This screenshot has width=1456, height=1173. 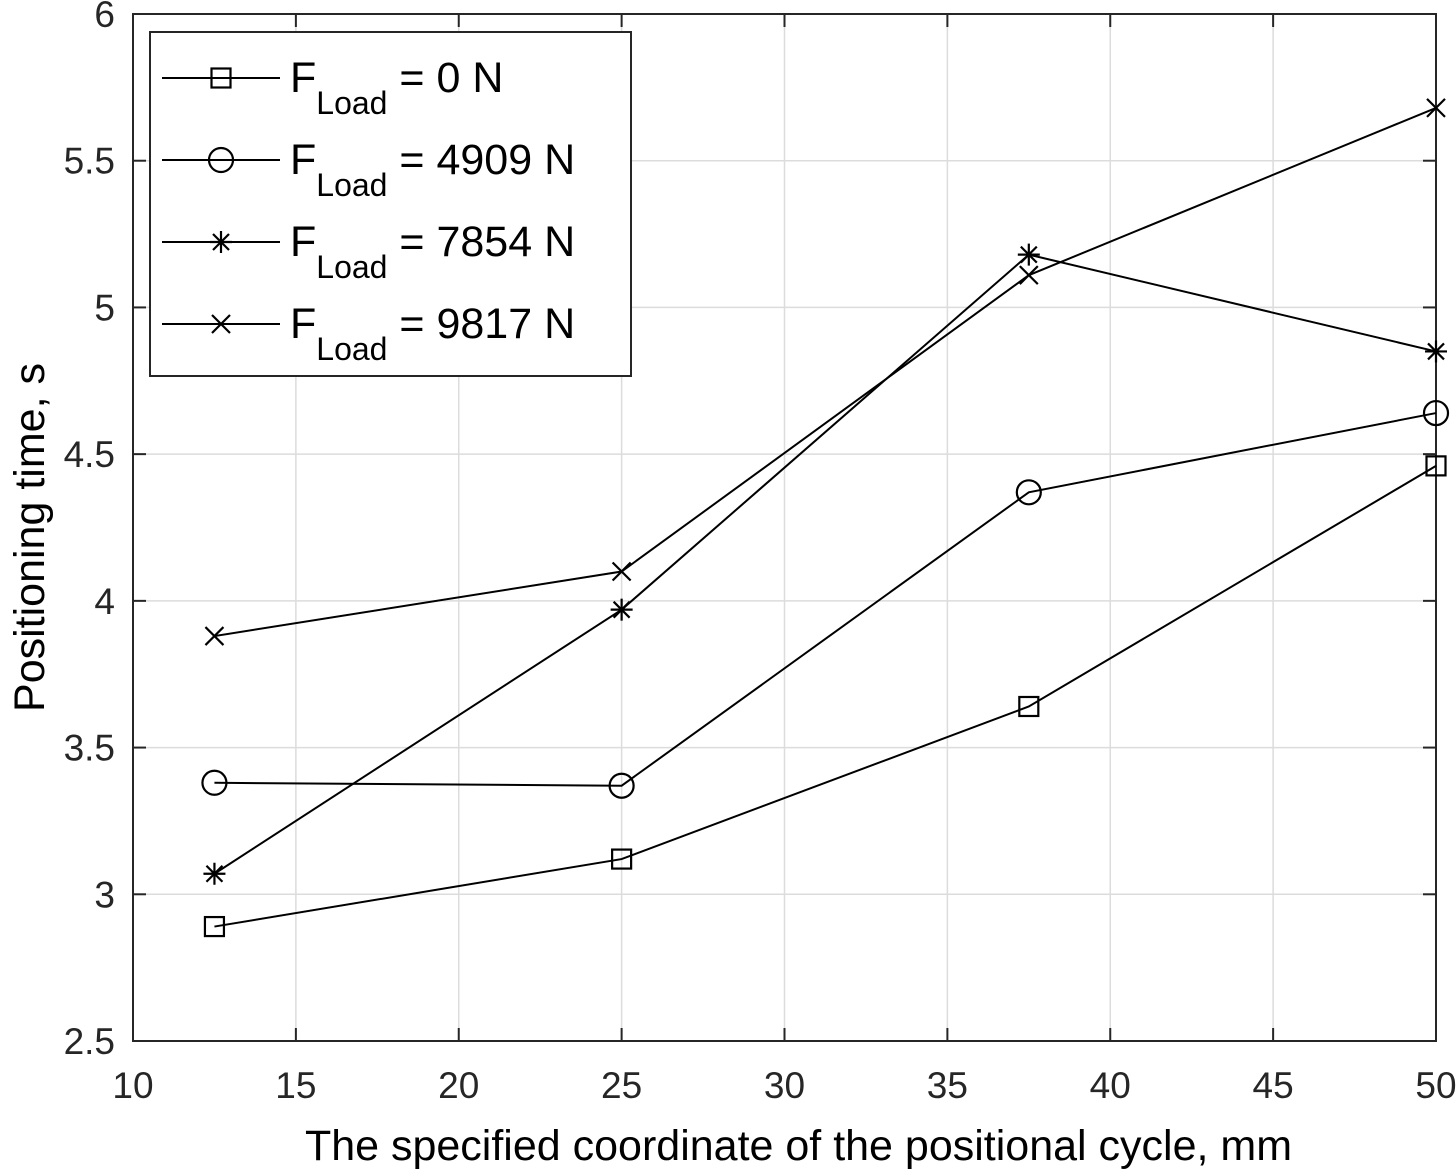 I want to click on legend-item: FLoad = 9817 N, so click(x=368, y=333).